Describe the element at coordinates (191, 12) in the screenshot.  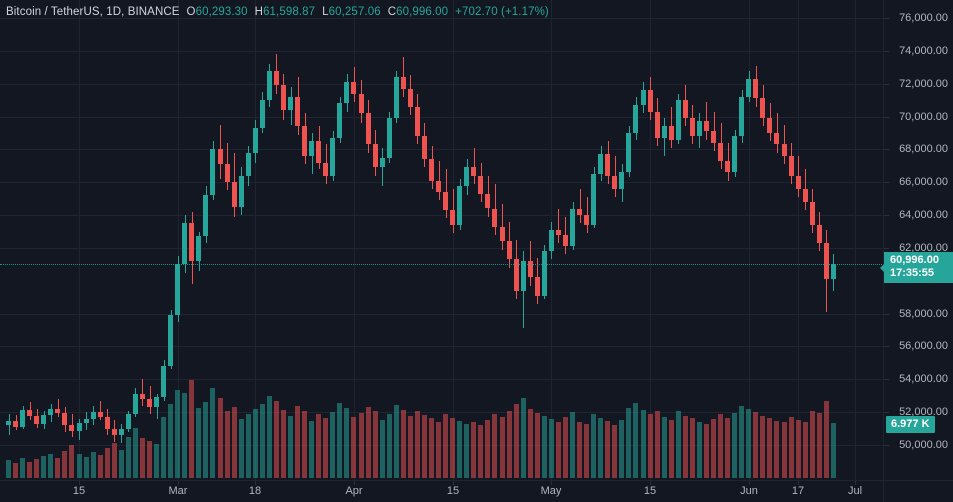
I see `open-key: O` at that location.